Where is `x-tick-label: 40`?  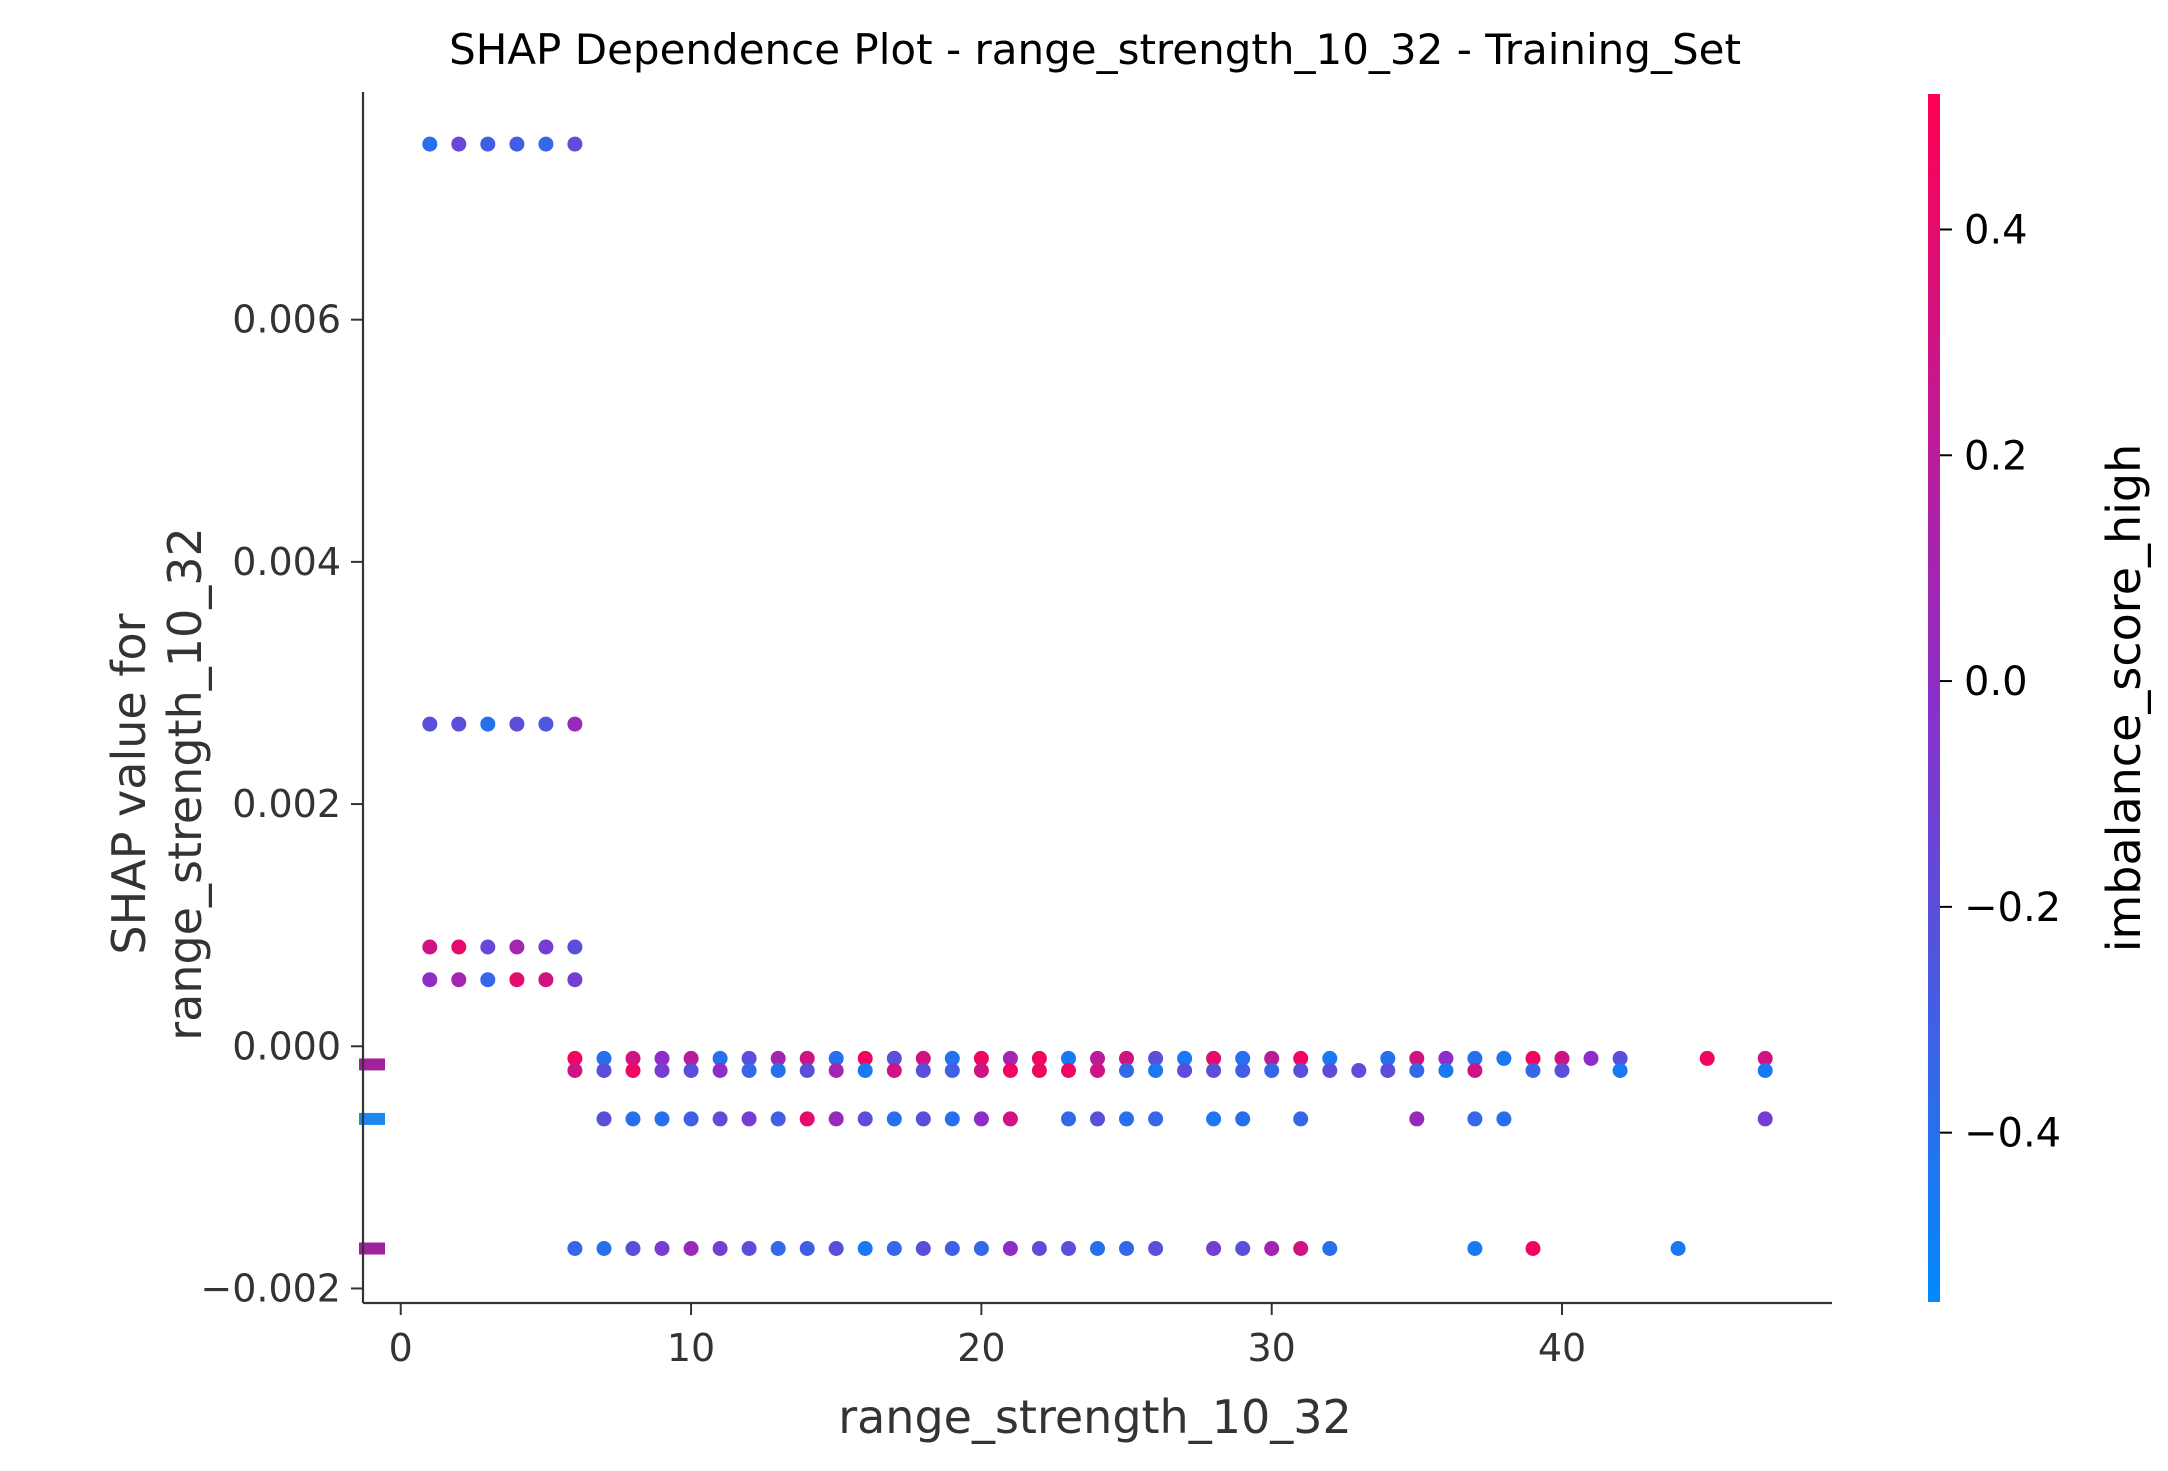 x-tick-label: 40 is located at coordinates (1562, 1348).